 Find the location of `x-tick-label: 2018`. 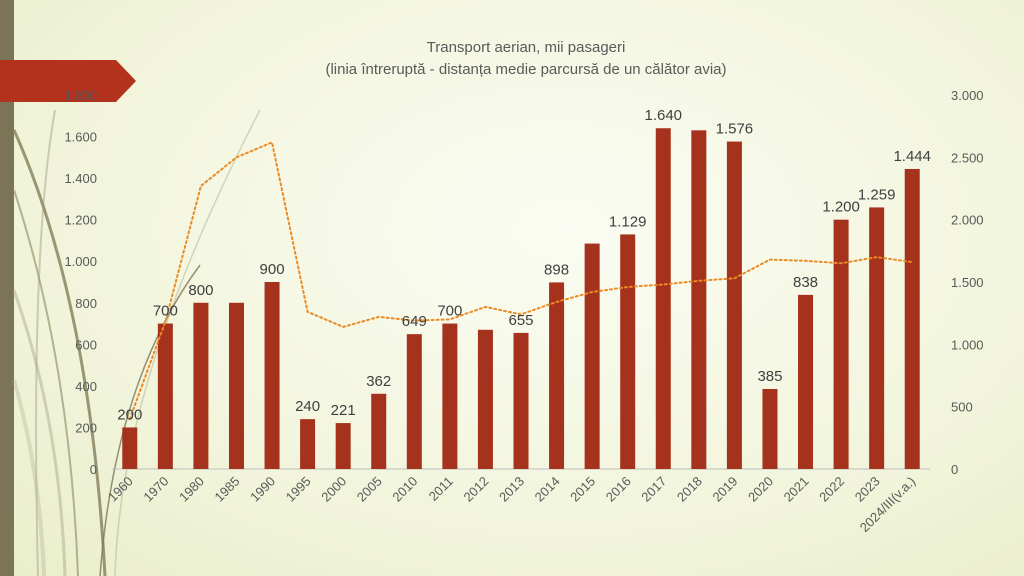

x-tick-label: 2018 is located at coordinates (689, 489).